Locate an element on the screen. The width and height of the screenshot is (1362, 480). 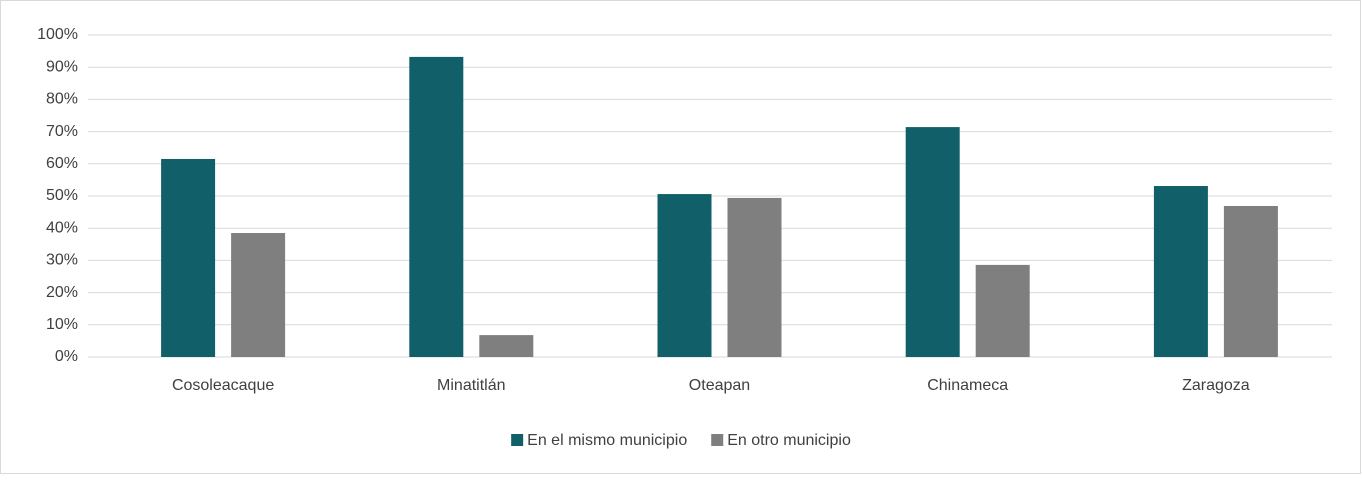
y-tick-label: 10% is located at coordinates (62, 324).